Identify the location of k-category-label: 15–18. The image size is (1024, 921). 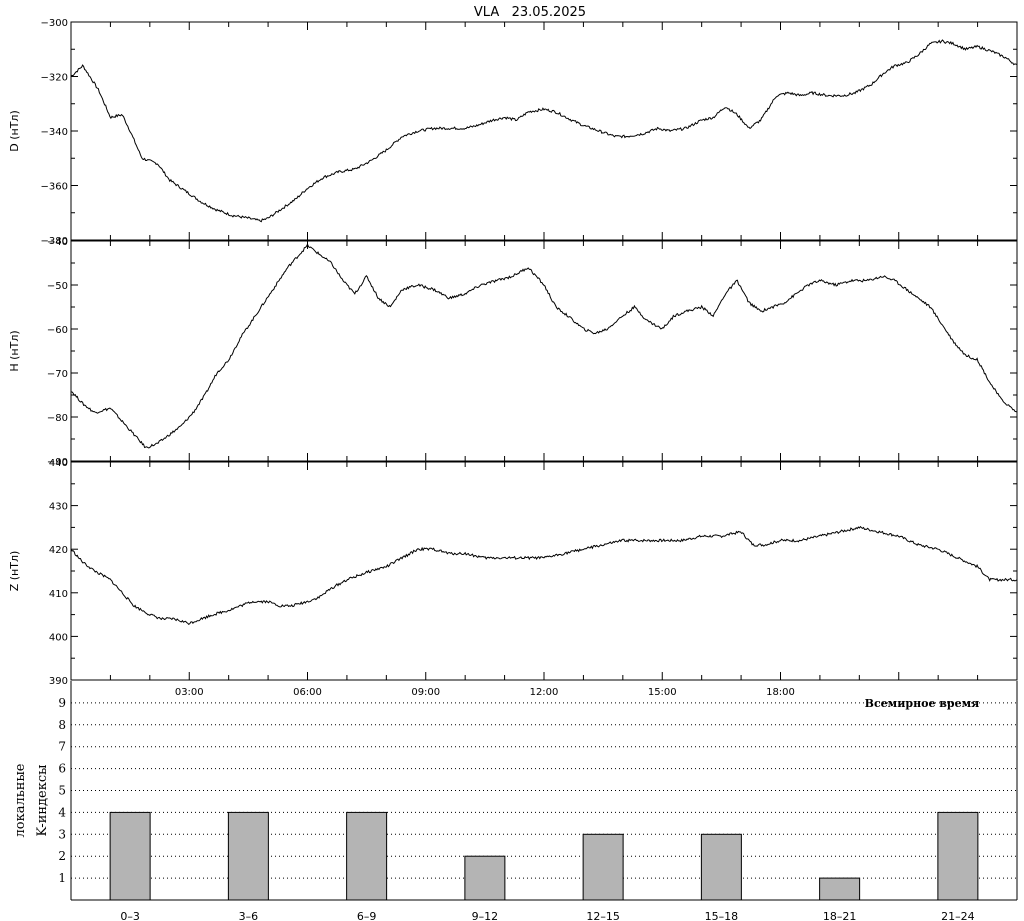
(722, 915).